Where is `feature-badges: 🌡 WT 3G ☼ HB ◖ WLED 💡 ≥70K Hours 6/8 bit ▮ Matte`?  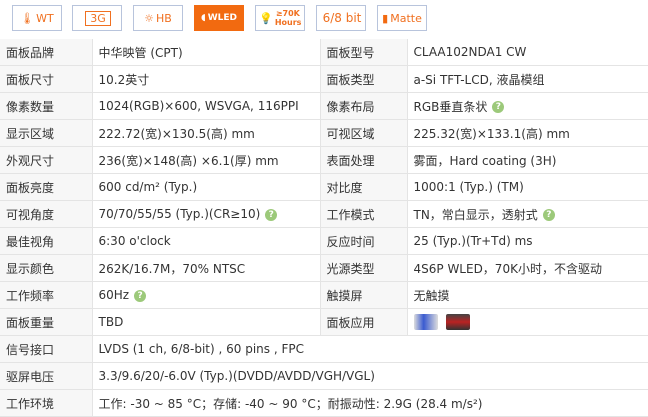 feature-badges: 🌡 WT 3G ☼ HB ◖ WLED 💡 ≥70K Hours 6/8 bit ▮ Matte is located at coordinates (324, 19).